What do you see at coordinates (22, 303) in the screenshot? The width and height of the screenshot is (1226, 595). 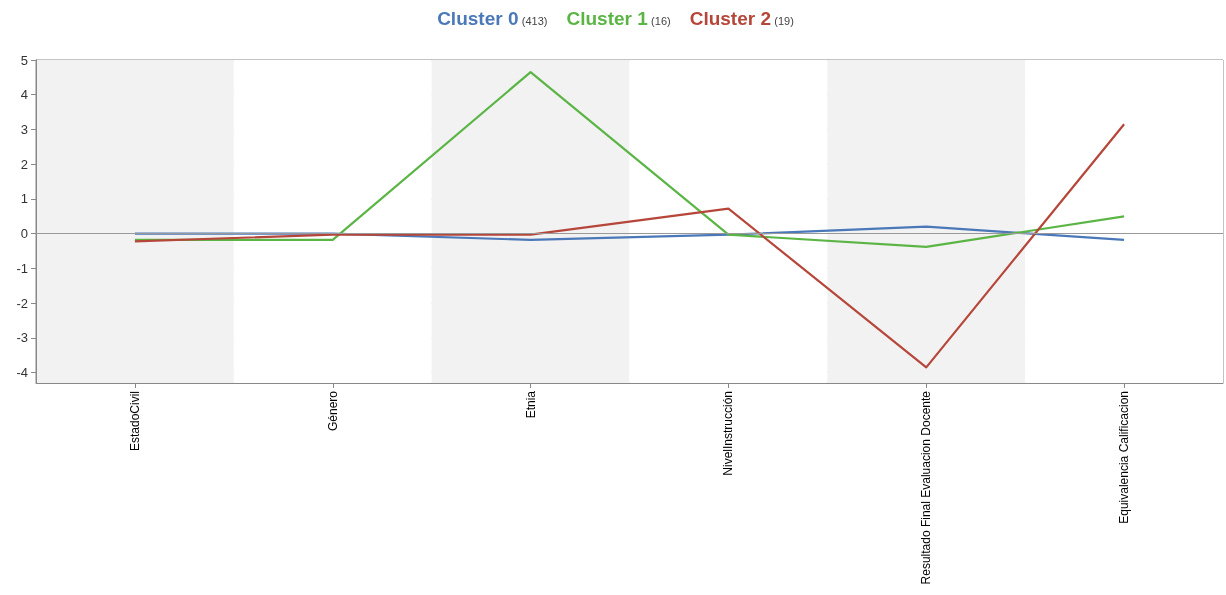 I see `y-tick-label: -2` at bounding box center [22, 303].